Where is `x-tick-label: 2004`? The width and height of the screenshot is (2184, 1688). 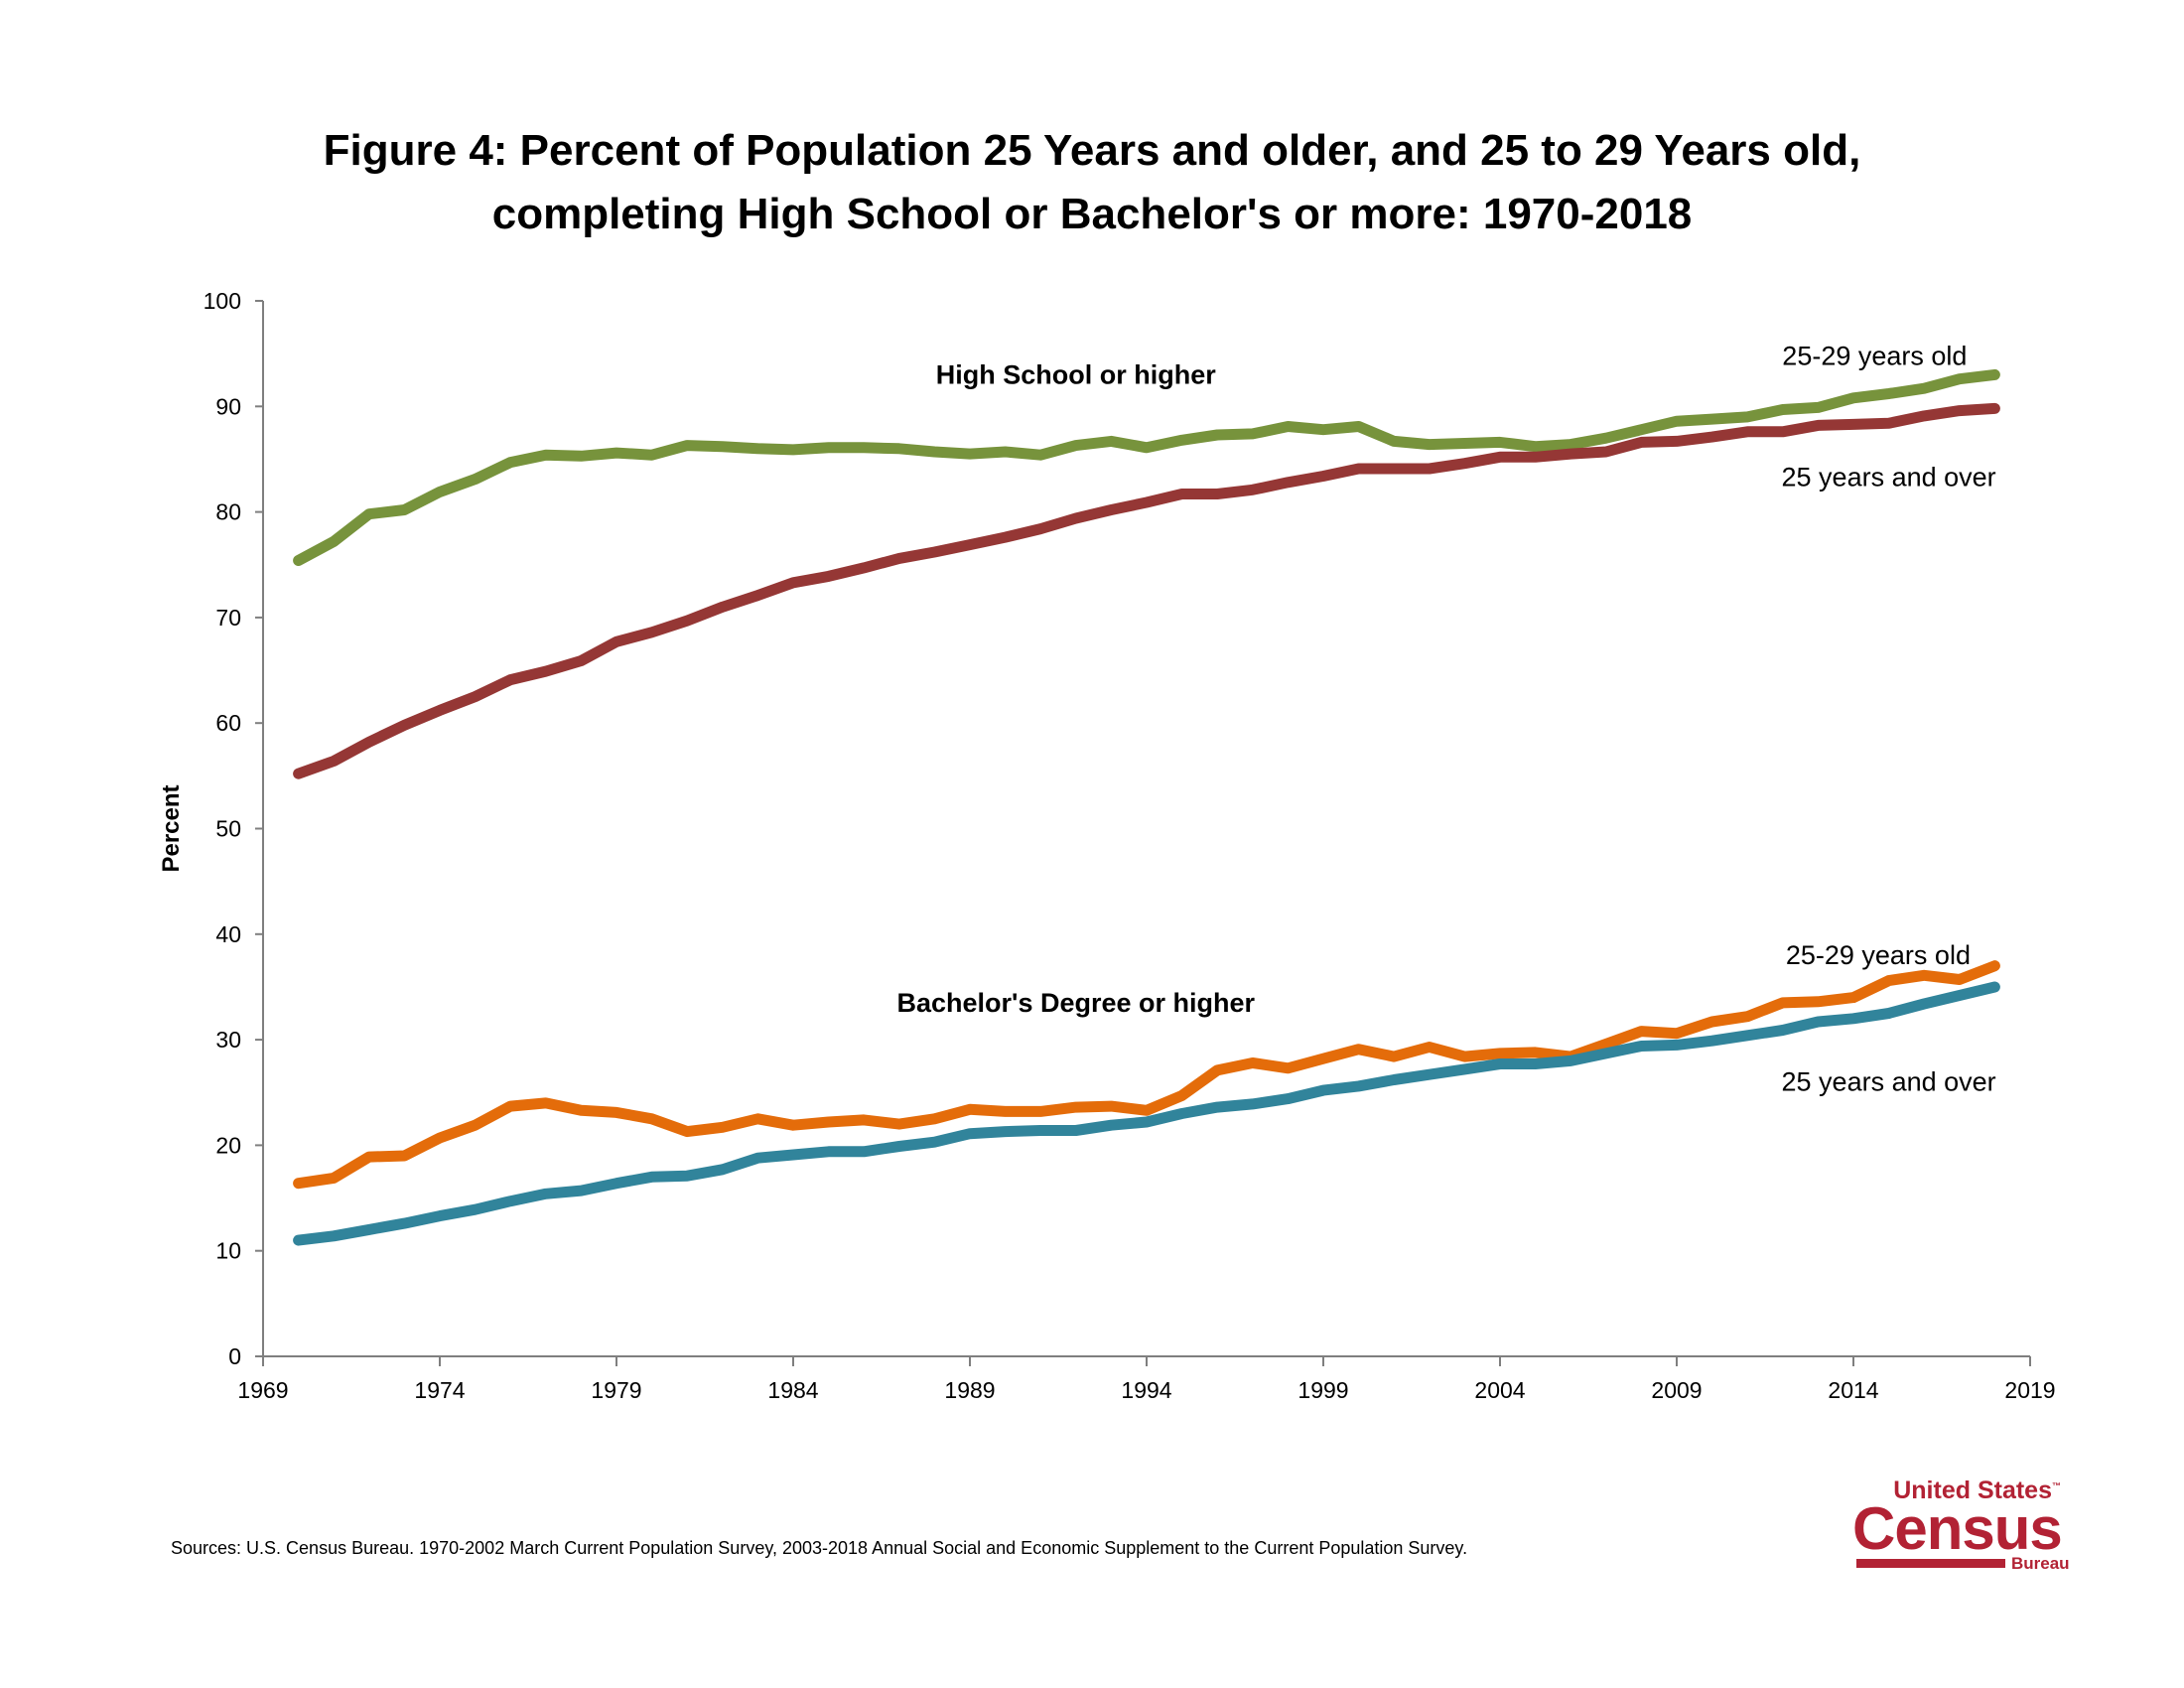
x-tick-label: 2004 is located at coordinates (1499, 1390).